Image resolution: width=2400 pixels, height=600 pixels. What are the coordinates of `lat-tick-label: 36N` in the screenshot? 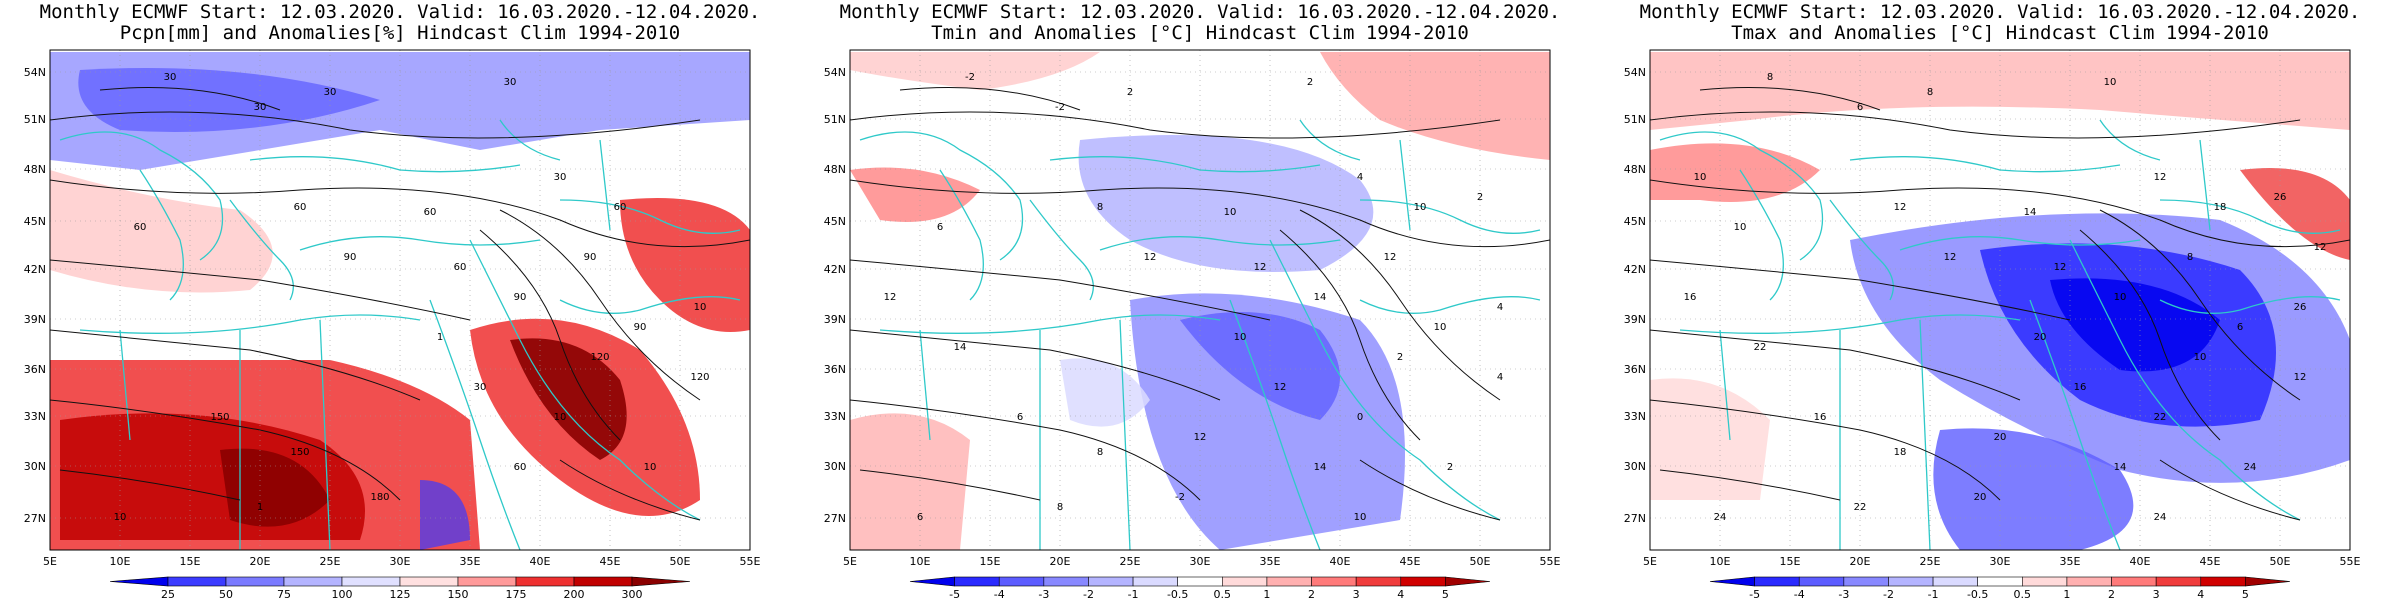 It's located at (1635, 369).